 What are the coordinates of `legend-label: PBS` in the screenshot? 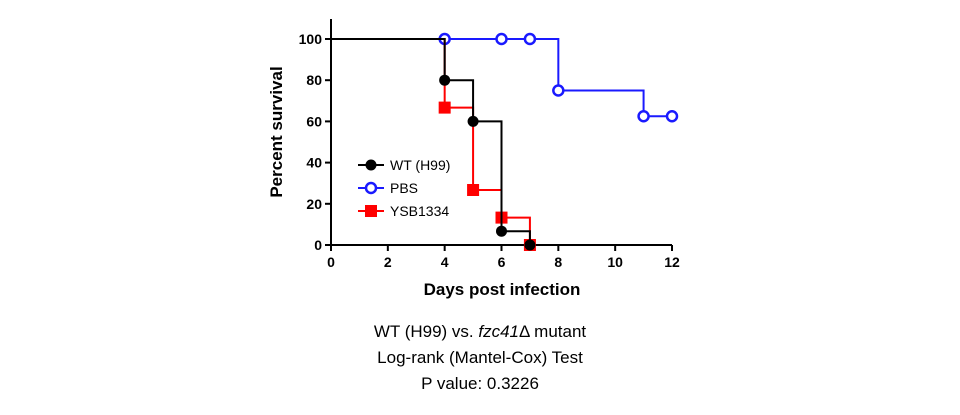 It's located at (404, 188).